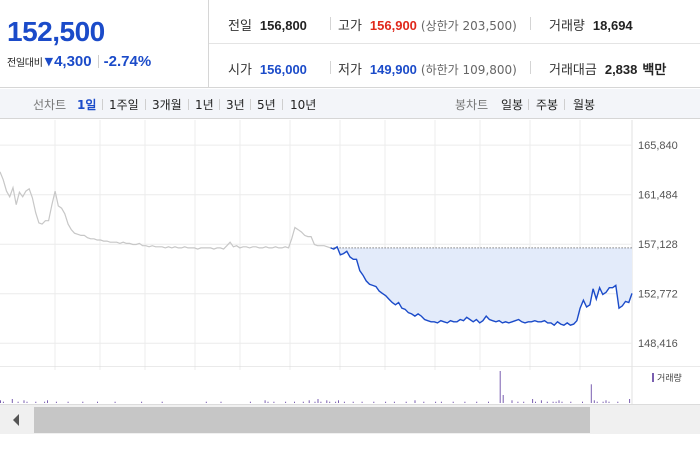 This screenshot has height=450, width=700. I want to click on y-tick-label: 165,840, so click(658, 146).